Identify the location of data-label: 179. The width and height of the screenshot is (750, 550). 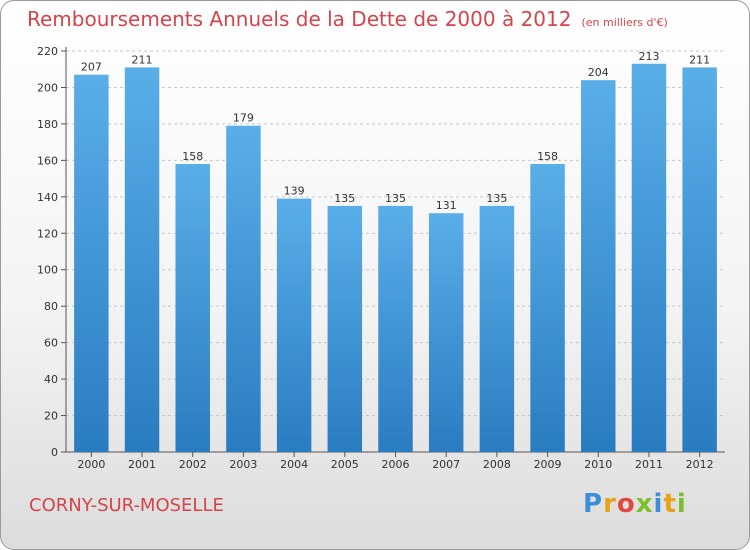
(243, 118).